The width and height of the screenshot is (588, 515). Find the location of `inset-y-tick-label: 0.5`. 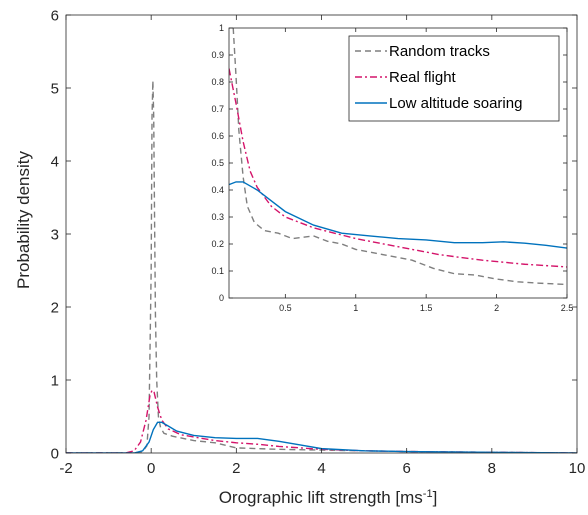

inset-y-tick-label: 0.5 is located at coordinates (217, 163).